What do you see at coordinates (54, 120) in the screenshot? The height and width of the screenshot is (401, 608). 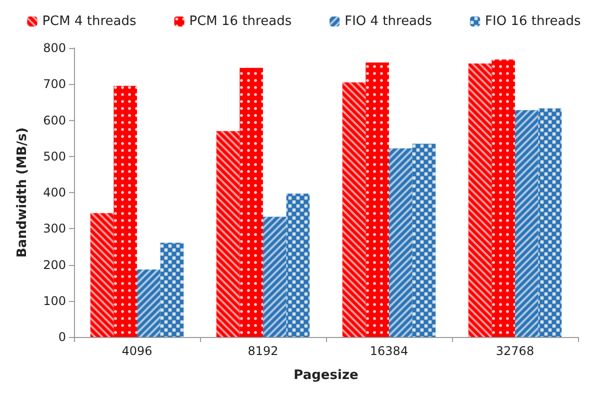 I see `y-tick-label: 600` at bounding box center [54, 120].